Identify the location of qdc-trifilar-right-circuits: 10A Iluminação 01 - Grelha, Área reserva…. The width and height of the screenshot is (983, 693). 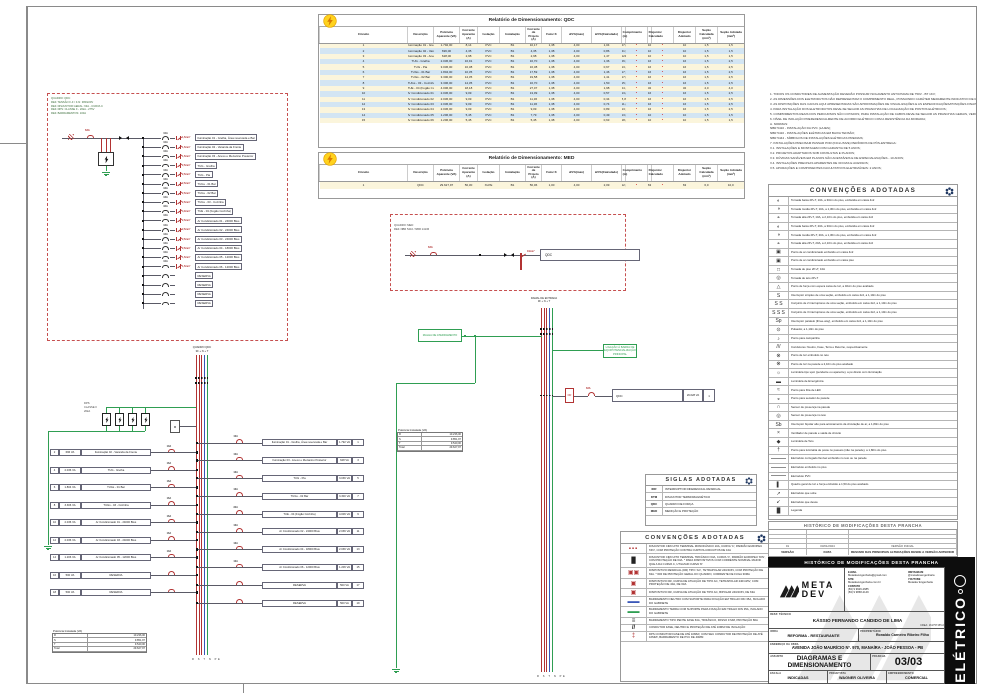
(280, 523).